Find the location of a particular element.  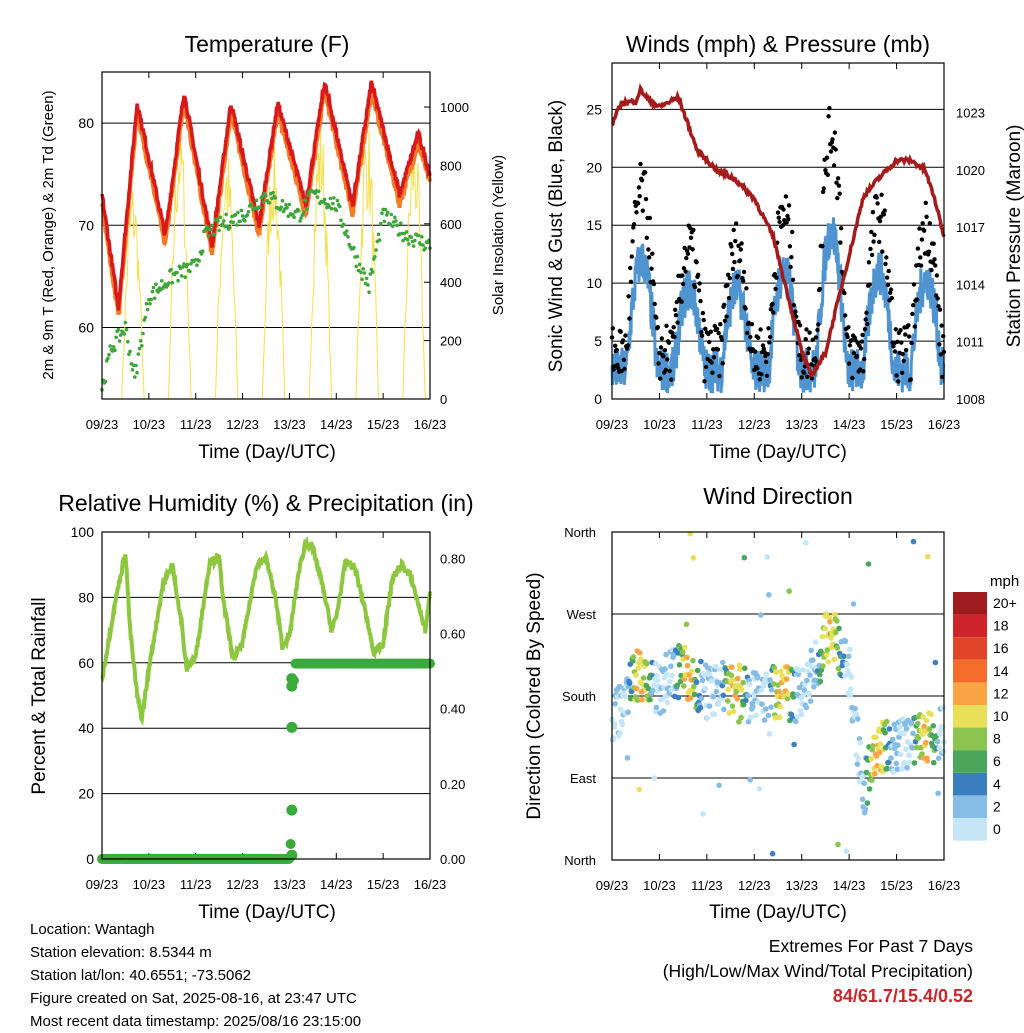

direction-ylabel-left: Direction (Colored By Speed) is located at coordinates (534, 695).